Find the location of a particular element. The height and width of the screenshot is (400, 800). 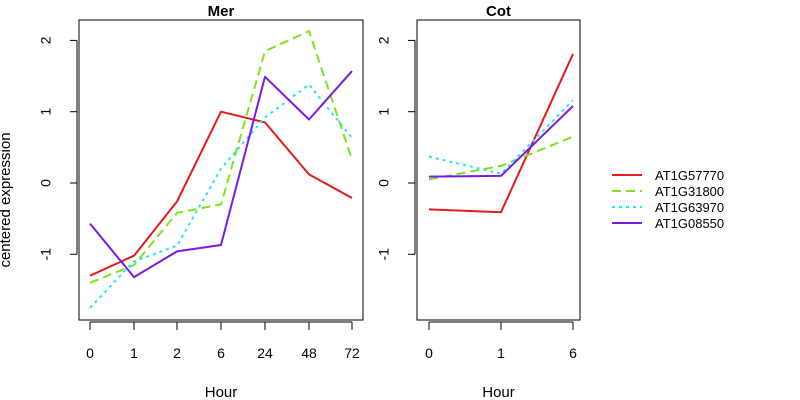

legend-label-at1g57770: AT1G57770 is located at coordinates (689, 175).